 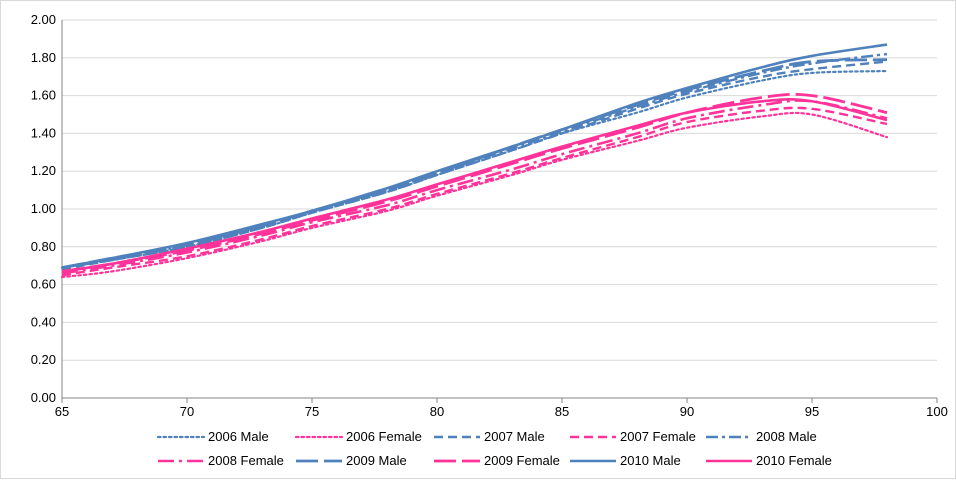 I want to click on legend-label-2007-female: 2007 Female, so click(x=658, y=436).